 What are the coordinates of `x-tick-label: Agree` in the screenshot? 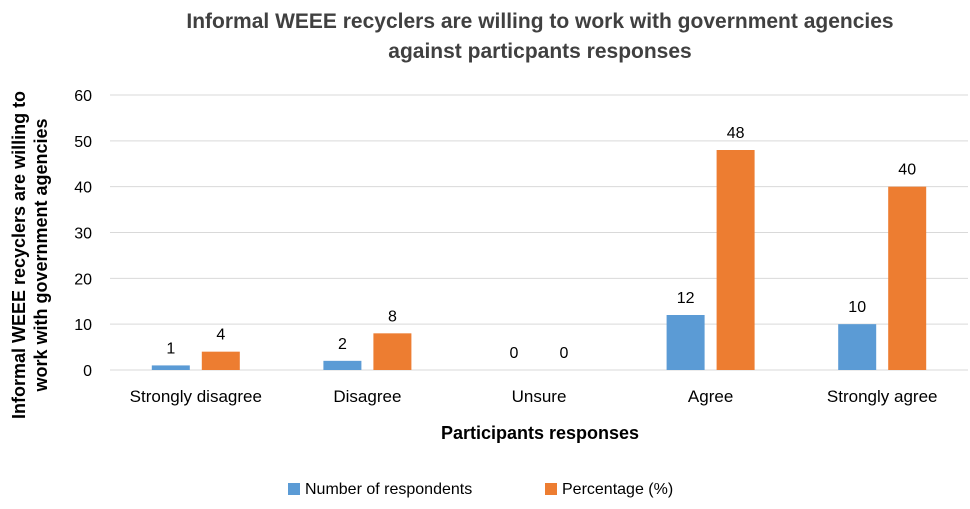 It's located at (710, 396).